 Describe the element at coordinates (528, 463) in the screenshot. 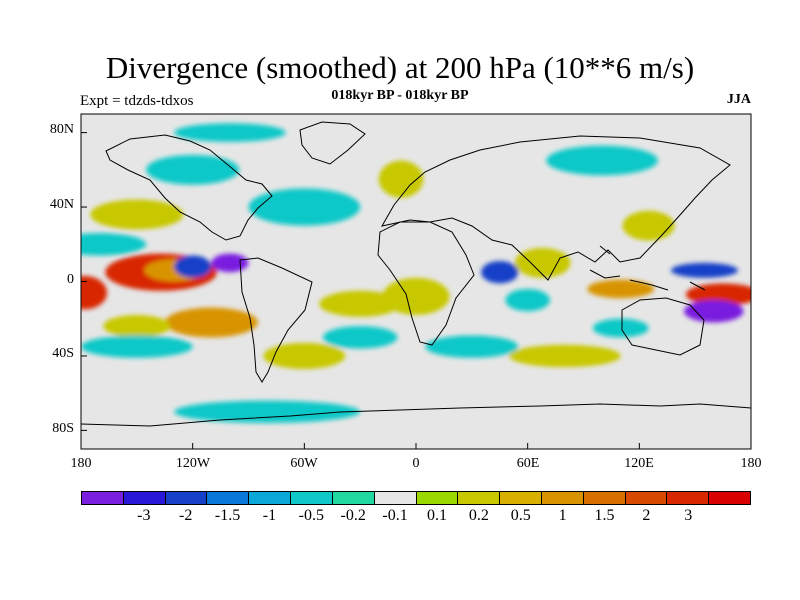

I see `lon-label-60e: 60E` at that location.